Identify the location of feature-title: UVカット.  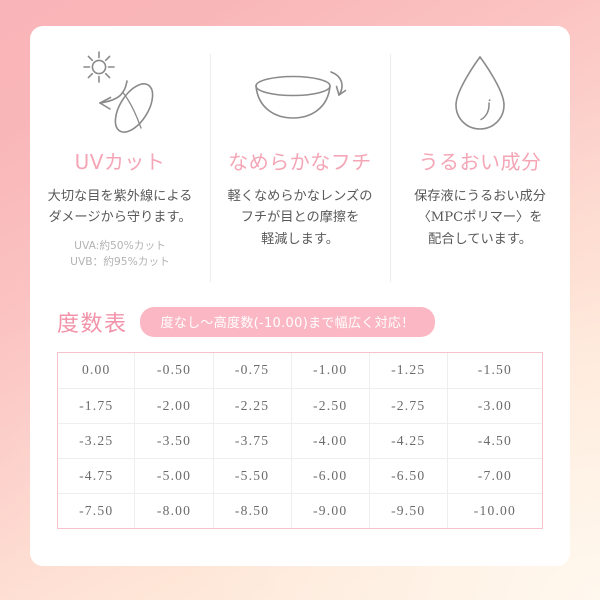
(120, 162).